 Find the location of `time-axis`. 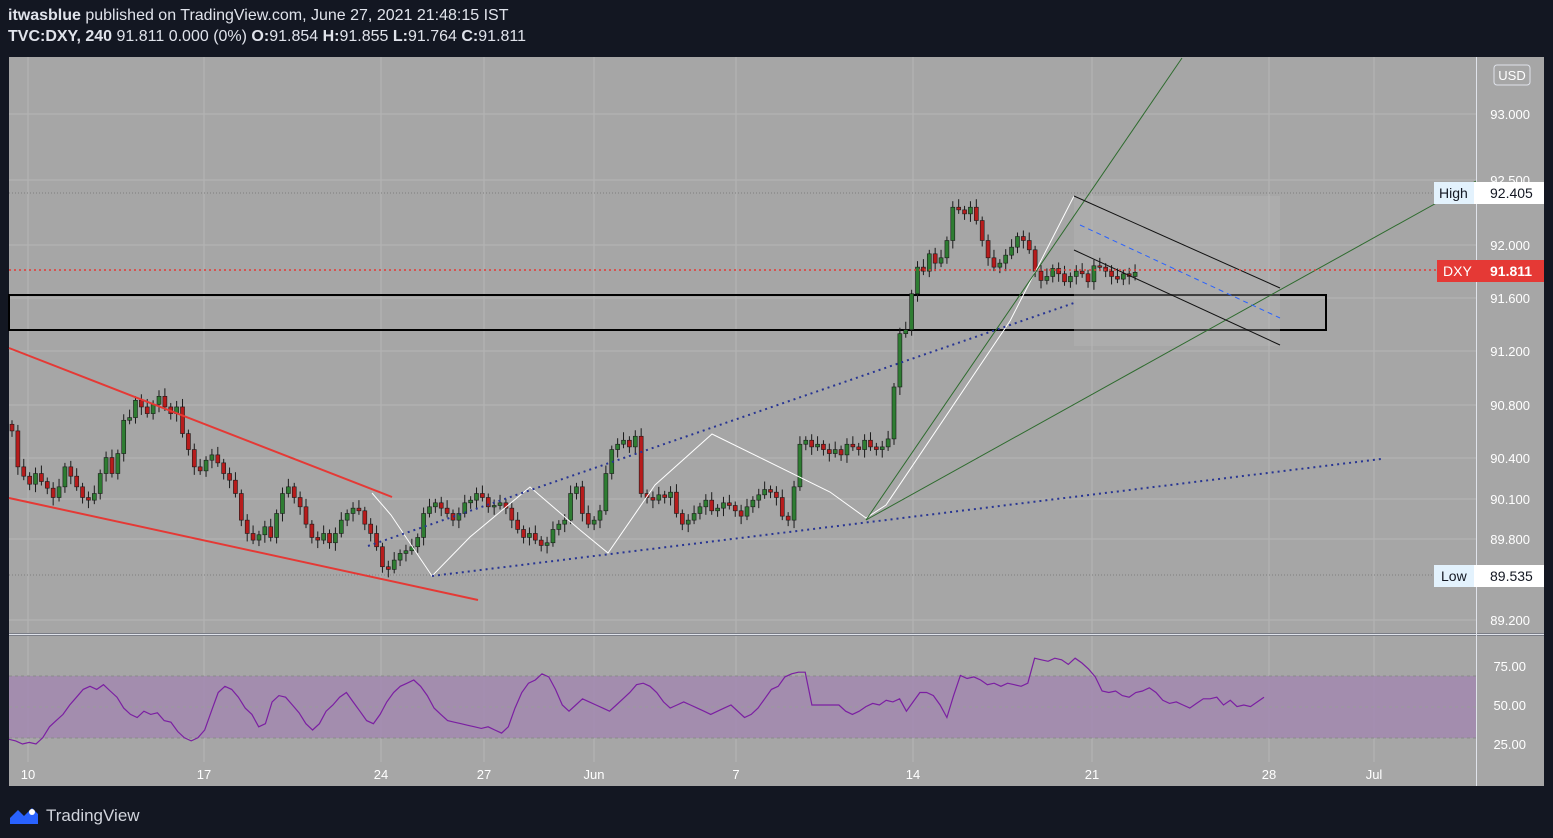

time-axis is located at coordinates (776, 774).